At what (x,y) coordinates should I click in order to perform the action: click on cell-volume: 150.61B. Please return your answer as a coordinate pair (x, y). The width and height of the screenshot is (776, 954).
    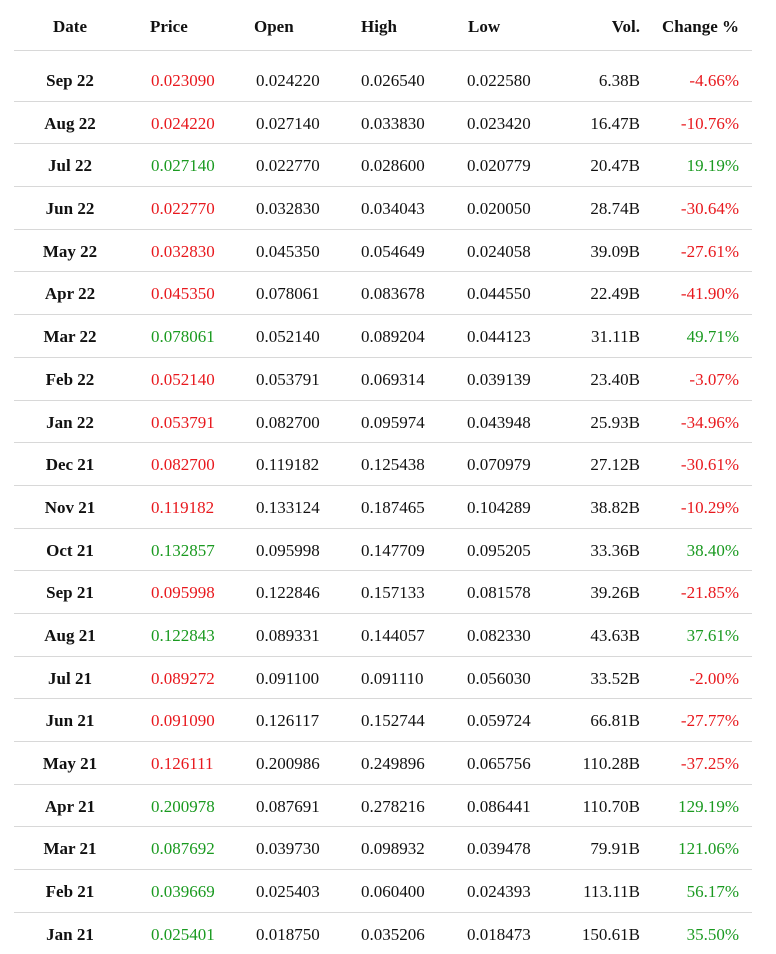
    Looking at the image, I should click on (610, 934).